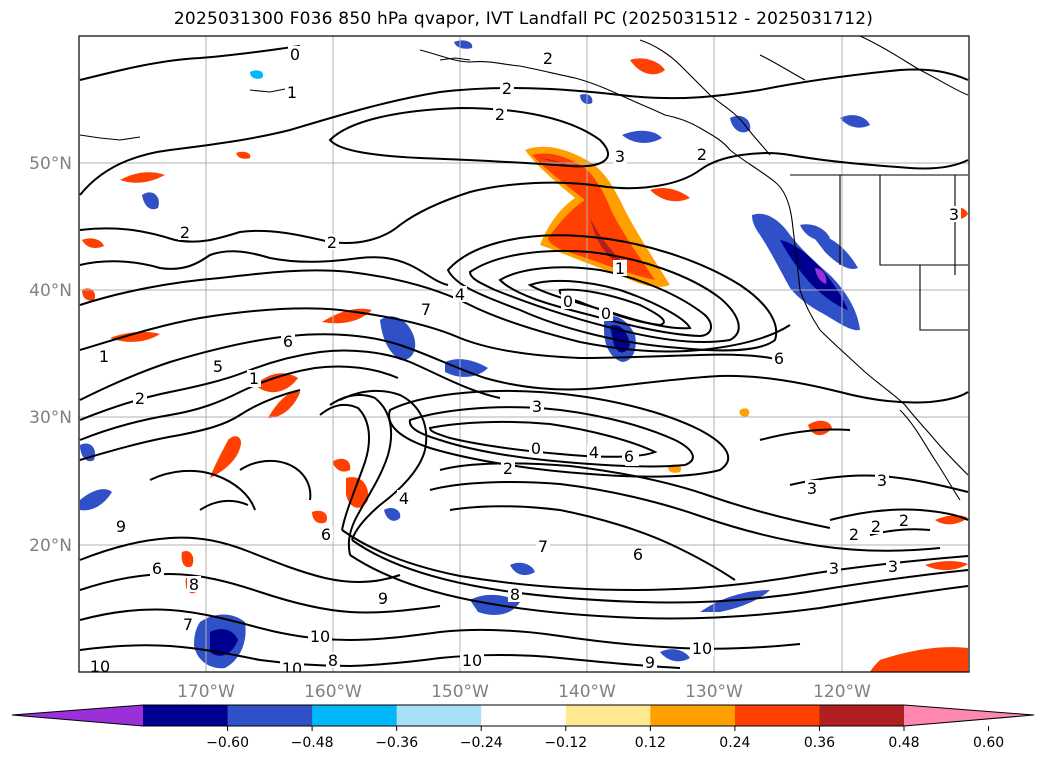 Image resolution: width=1047 pixels, height=765 pixels. What do you see at coordinates (481, 743) in the screenshot?
I see `colorbar-tick-label: −0.24` at bounding box center [481, 743].